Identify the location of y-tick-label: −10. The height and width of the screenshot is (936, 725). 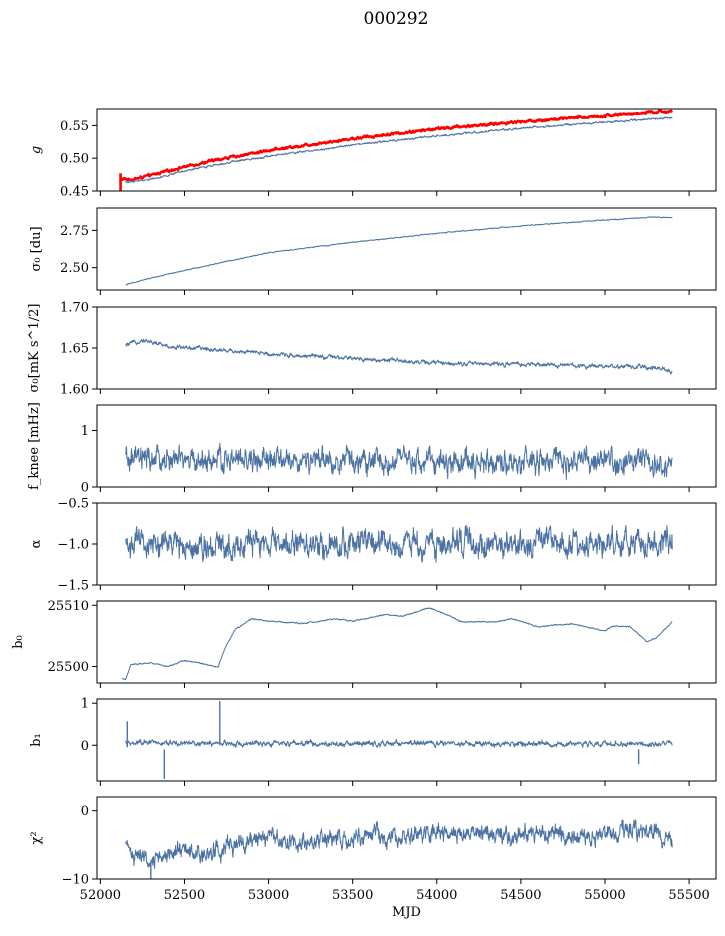
(75, 880).